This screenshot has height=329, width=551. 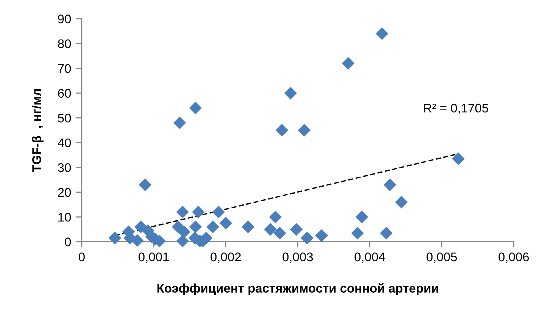 I want to click on y-tick-label: 40, so click(x=65, y=143).